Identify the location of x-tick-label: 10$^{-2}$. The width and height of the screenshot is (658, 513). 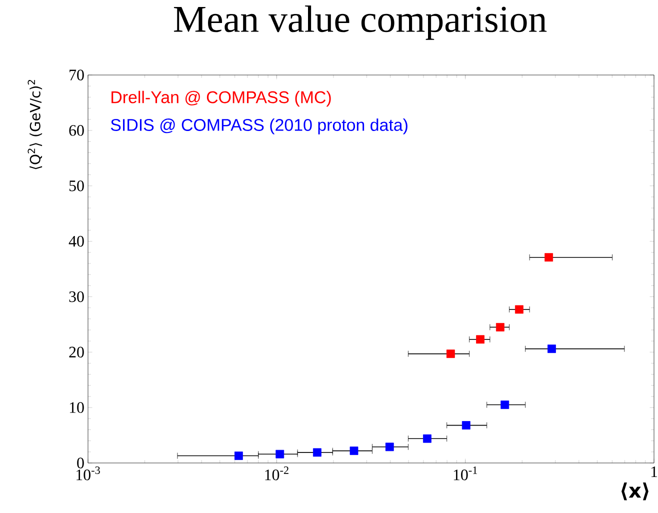
(276, 473).